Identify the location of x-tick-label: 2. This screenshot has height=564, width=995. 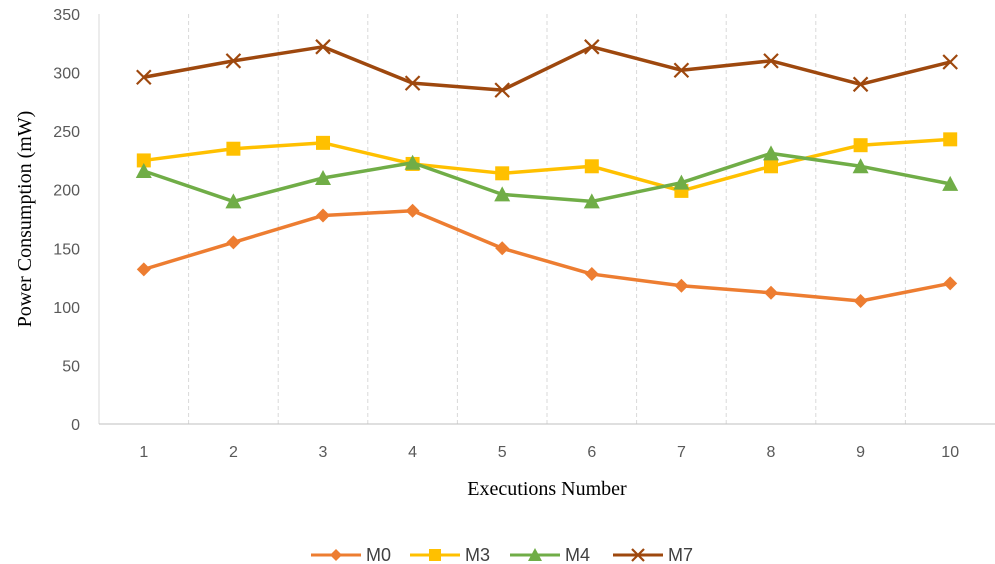
(233, 452).